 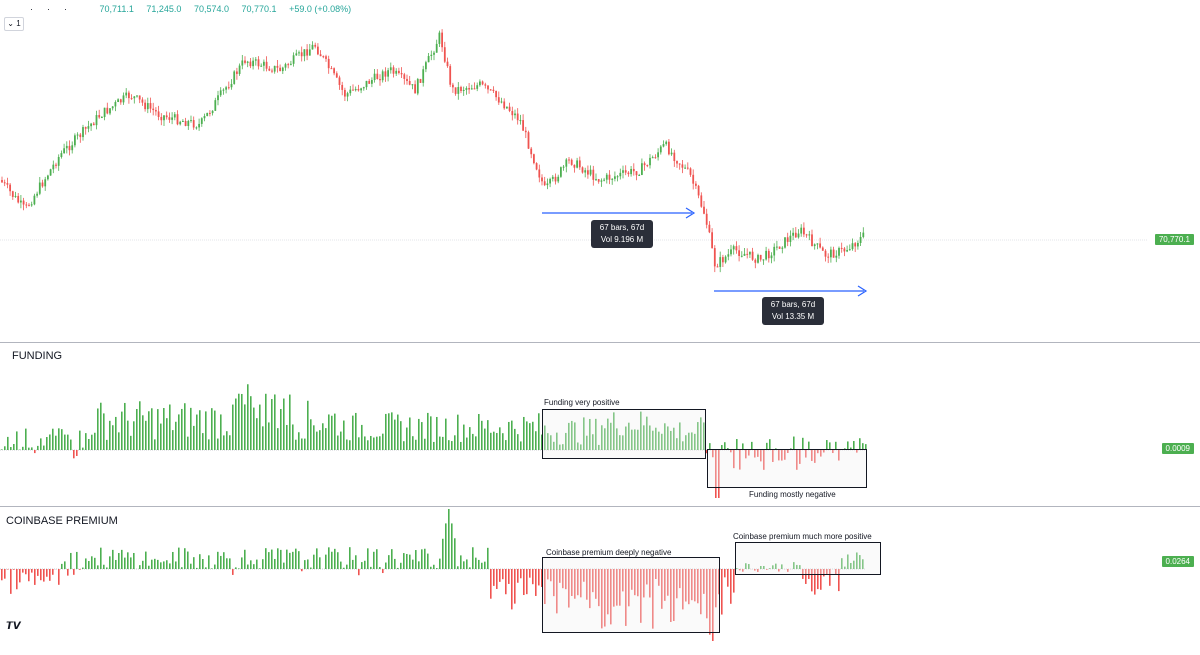 I want to click on price-badge: 70,770.1, so click(x=1174, y=239).